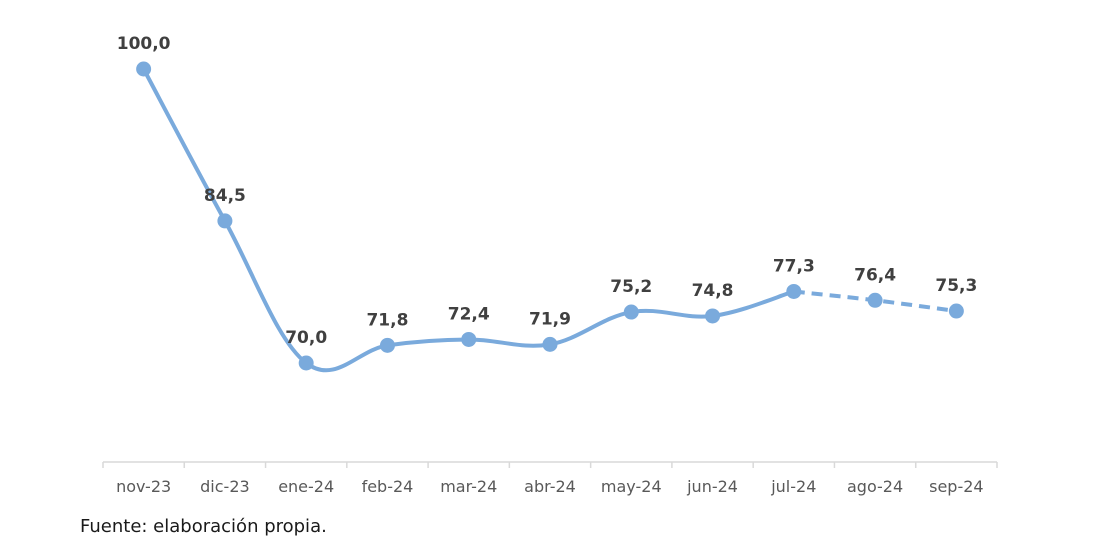 The height and width of the screenshot is (548, 1099). What do you see at coordinates (469, 314) in the screenshot?
I see `data-label-mar-24: 72,4` at bounding box center [469, 314].